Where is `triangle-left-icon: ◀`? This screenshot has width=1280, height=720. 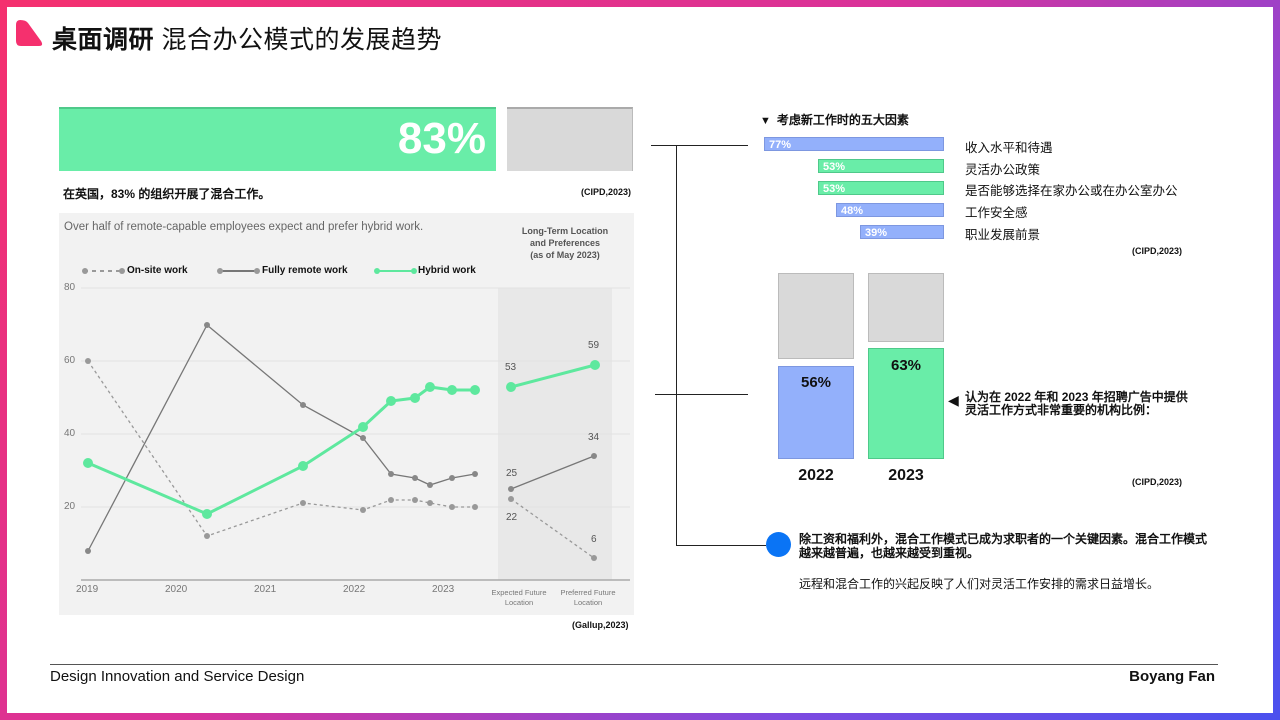 triangle-left-icon: ◀ is located at coordinates (953, 400).